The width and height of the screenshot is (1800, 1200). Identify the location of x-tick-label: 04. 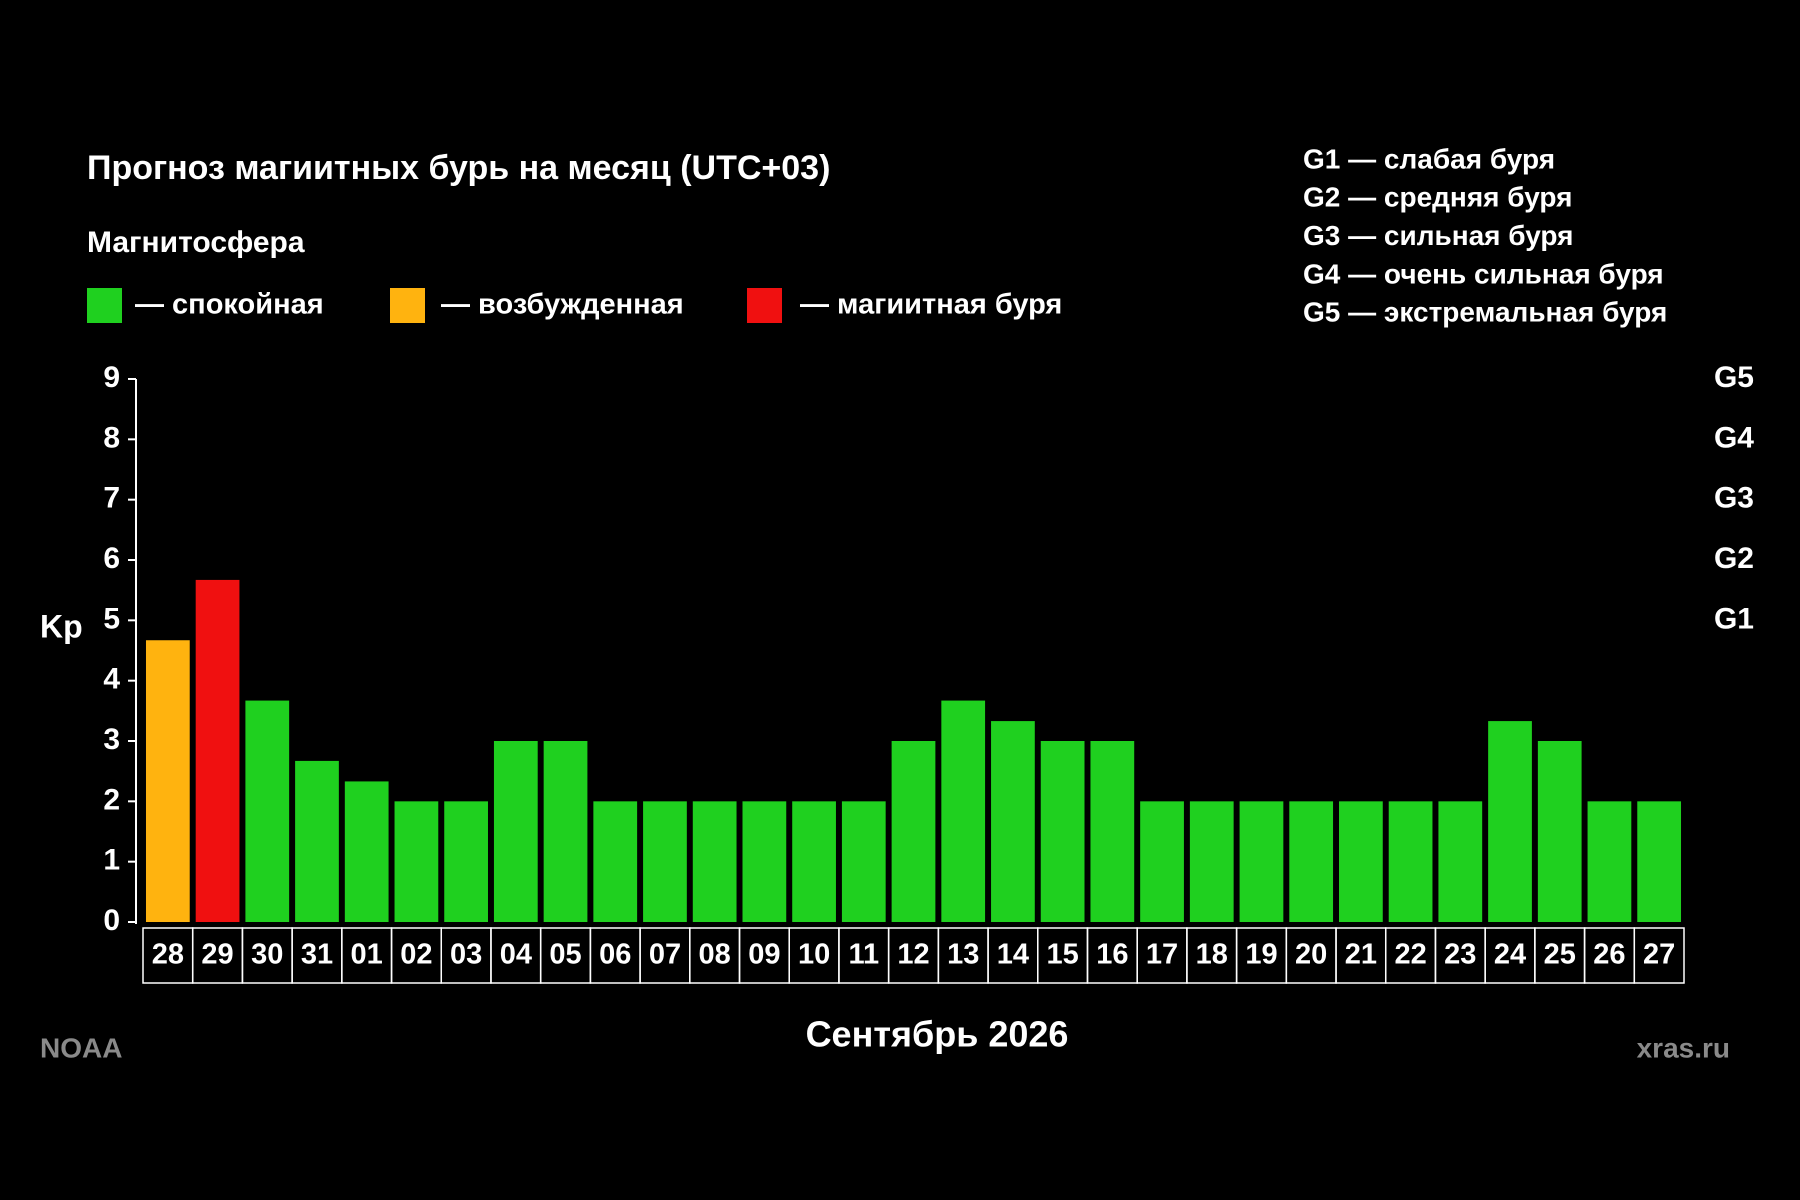
(516, 955).